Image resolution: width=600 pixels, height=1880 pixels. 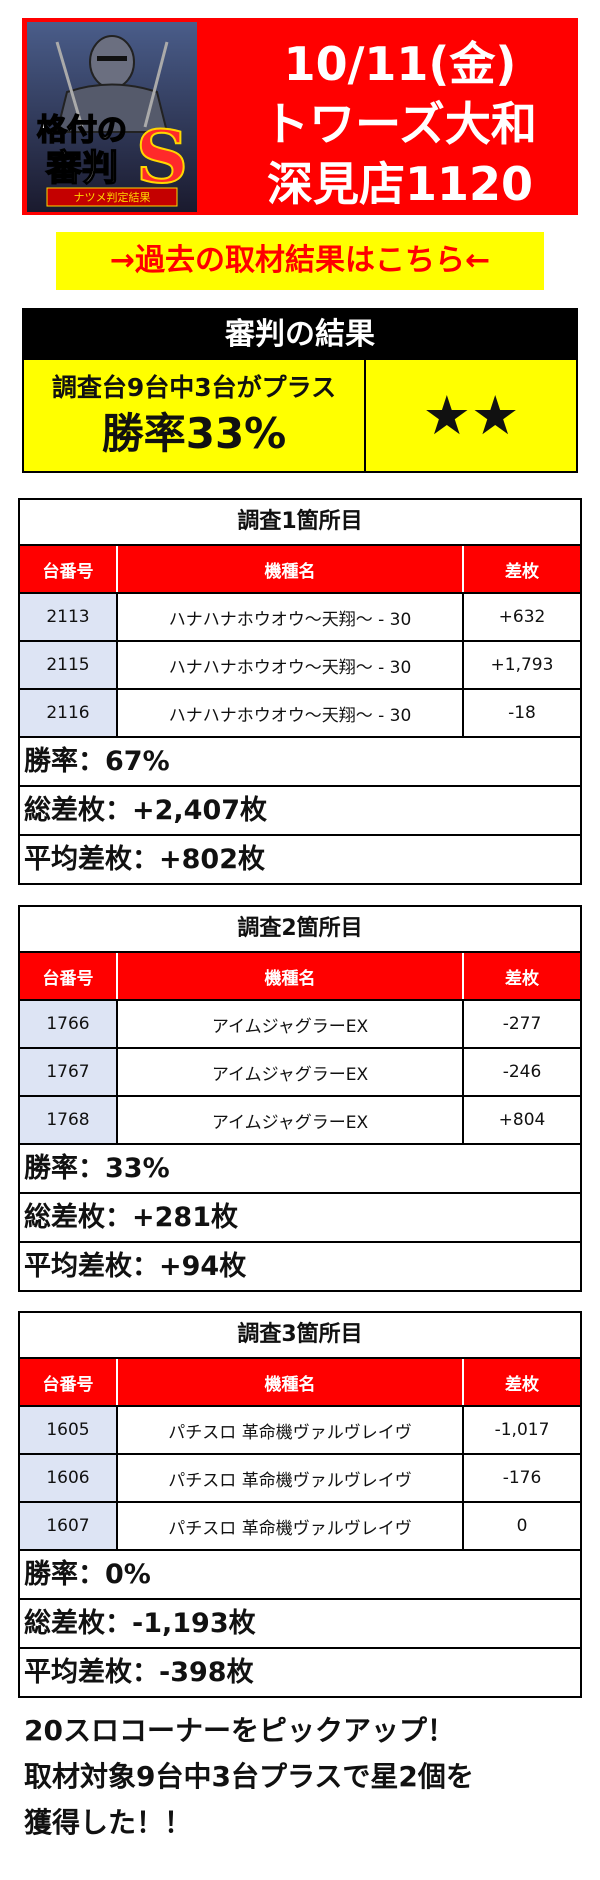 I want to click on machine-no: 1605, so click(x=69, y=1430).